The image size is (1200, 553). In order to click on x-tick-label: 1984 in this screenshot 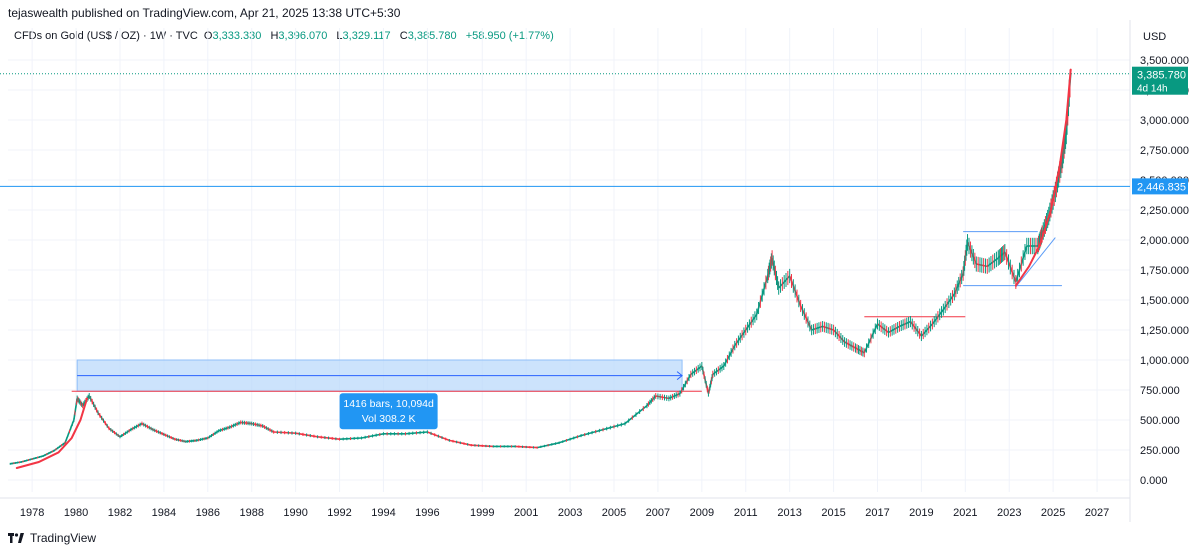, I will do `click(164, 513)`.